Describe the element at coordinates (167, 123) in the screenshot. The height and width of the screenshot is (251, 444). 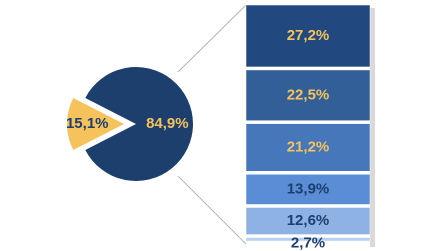
I see `slice-label: 84,9%` at that location.